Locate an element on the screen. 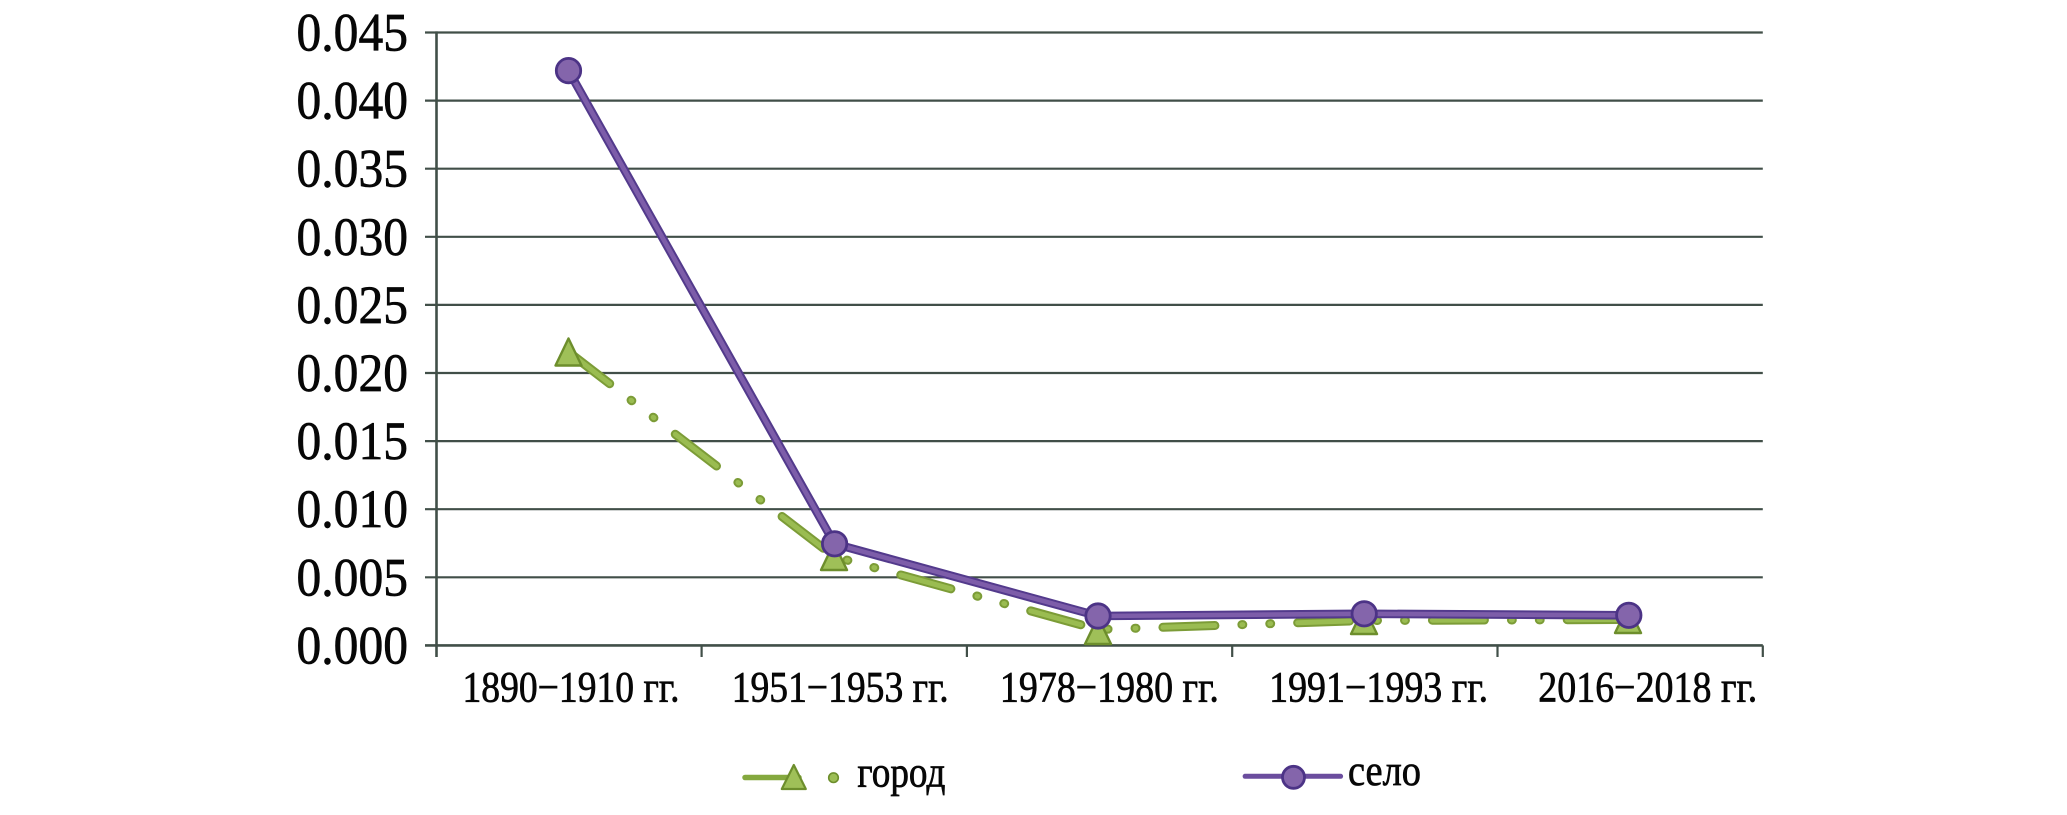 This screenshot has height=815, width=2067. svg-text: 0.025 is located at coordinates (353, 305).